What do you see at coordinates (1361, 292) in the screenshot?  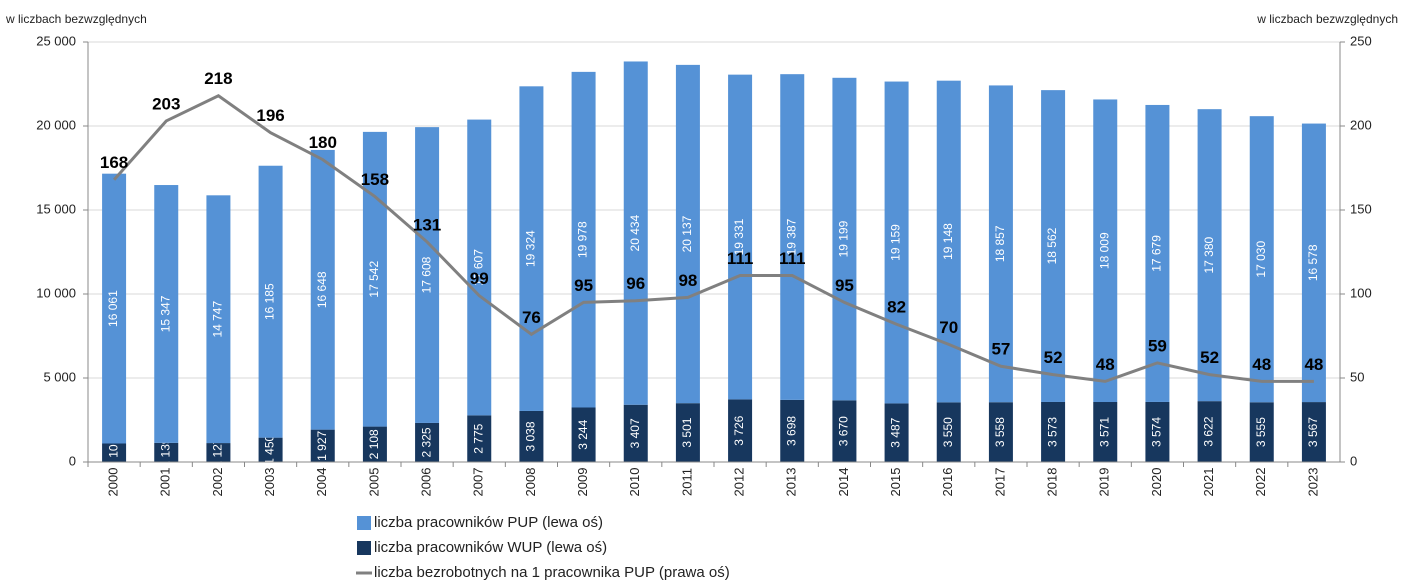 I see `y2-tick-label: 100` at bounding box center [1361, 292].